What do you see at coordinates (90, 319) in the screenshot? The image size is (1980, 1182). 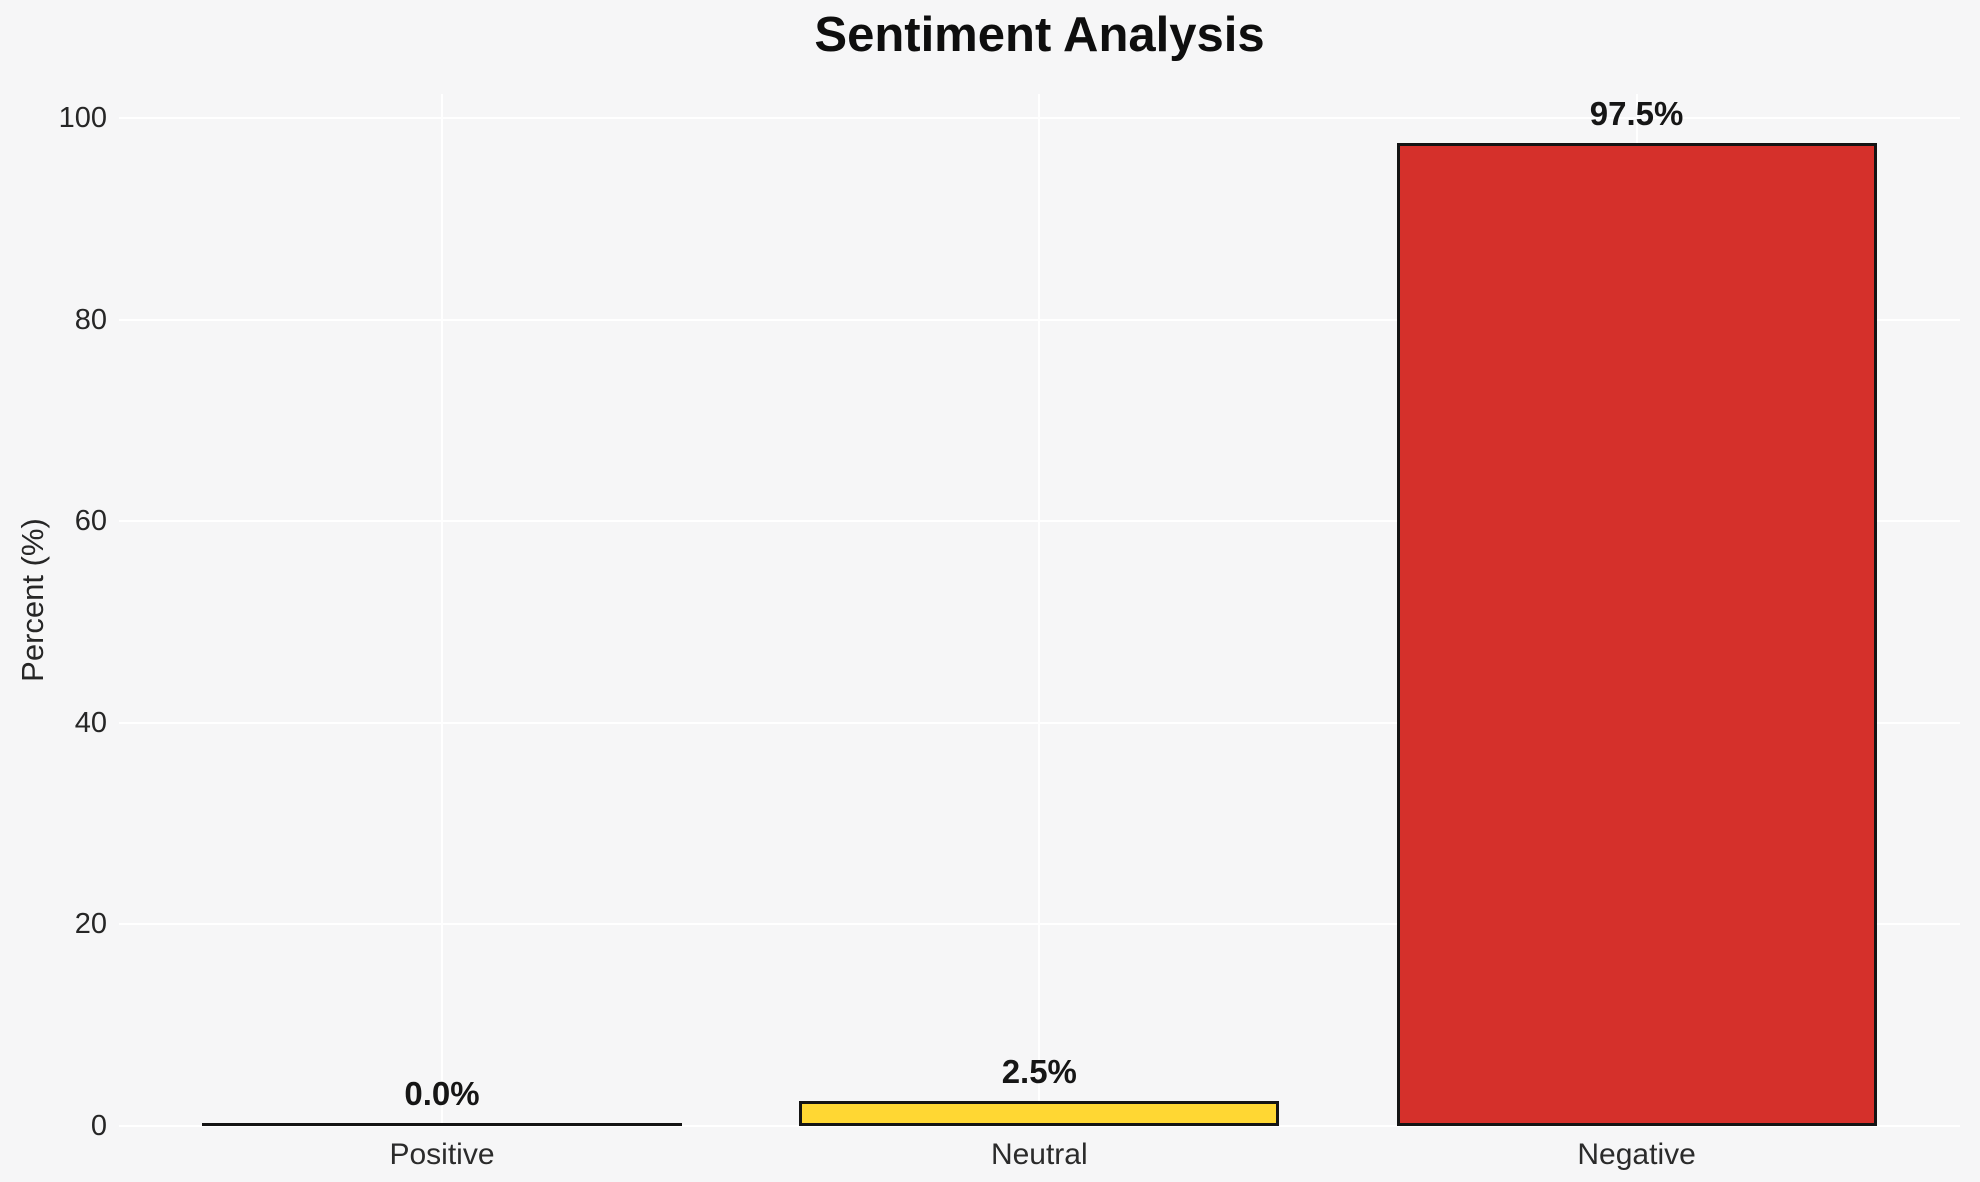 I see `y-tick-label-80: 80` at bounding box center [90, 319].